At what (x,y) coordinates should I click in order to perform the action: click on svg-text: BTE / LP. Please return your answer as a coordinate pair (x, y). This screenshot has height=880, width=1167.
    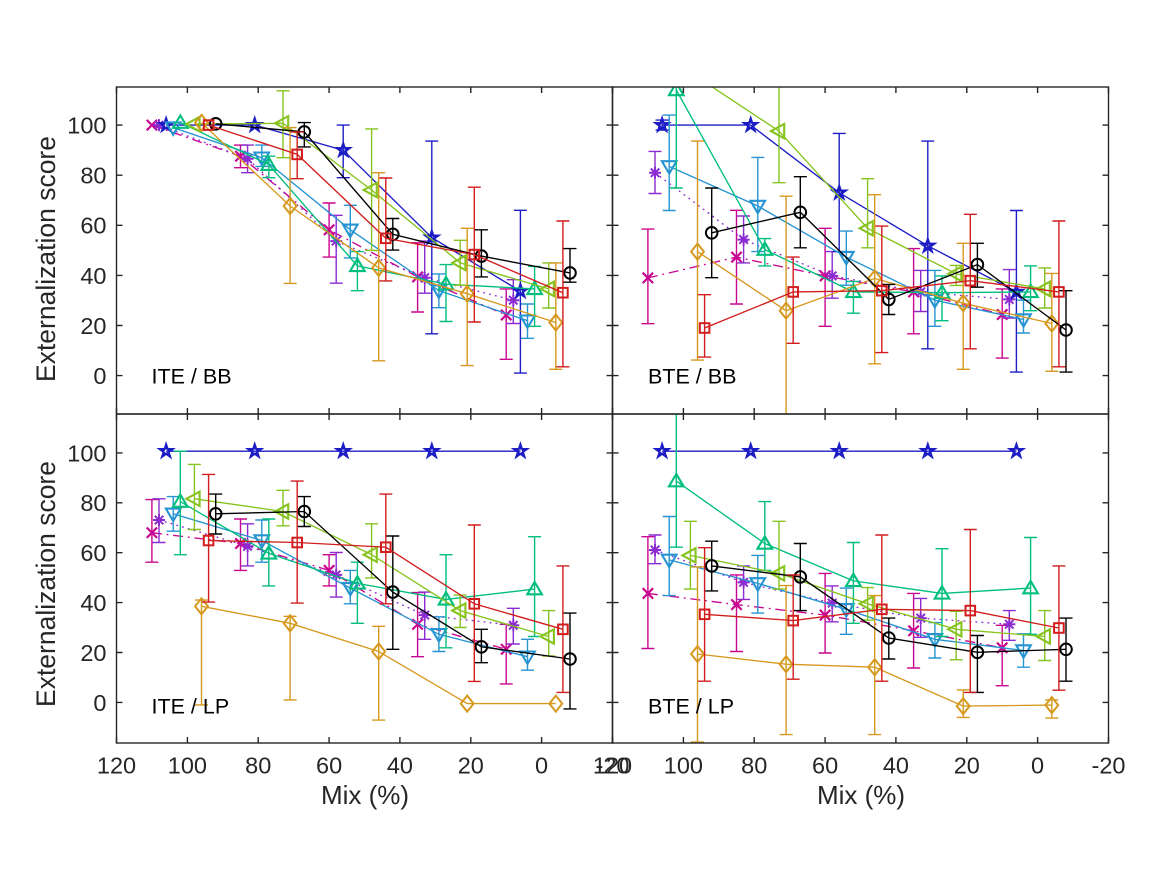
    Looking at the image, I should click on (691, 706).